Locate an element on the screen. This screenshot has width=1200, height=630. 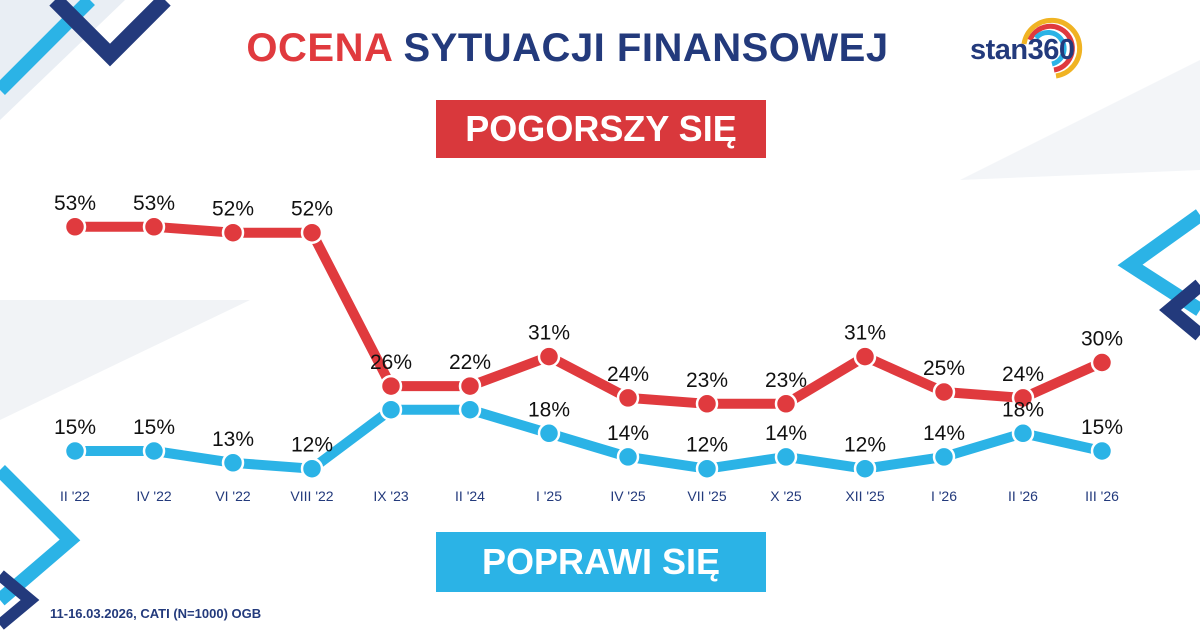
x-tick-label: VIII '22 is located at coordinates (311, 496).